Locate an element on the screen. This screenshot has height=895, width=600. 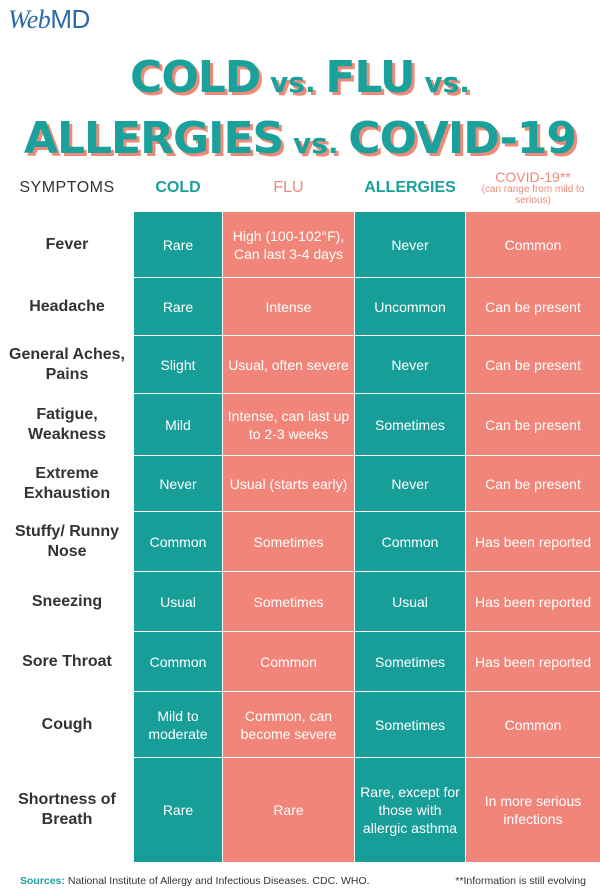
allergies-cell: Common is located at coordinates (410, 541).